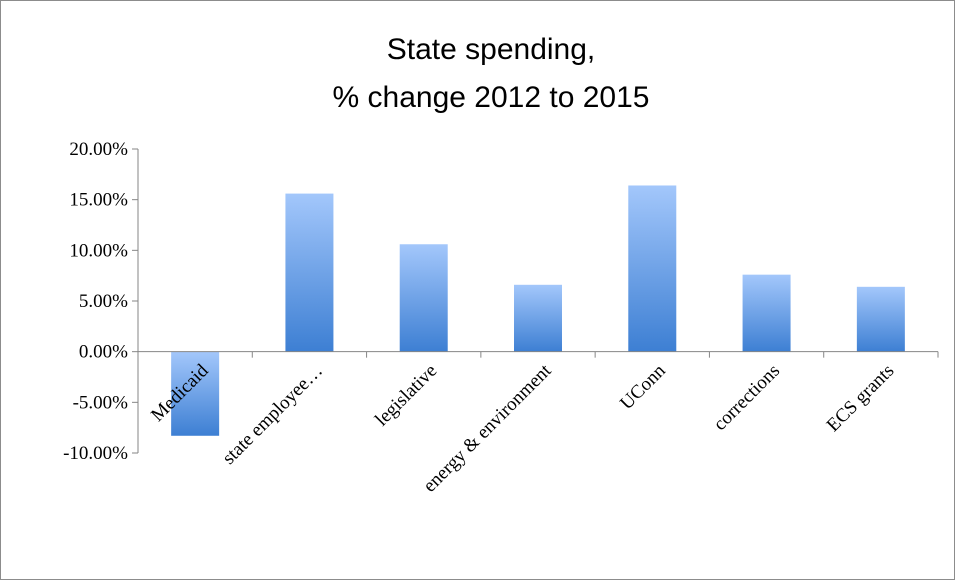  What do you see at coordinates (487, 428) in the screenshot?
I see `category-label: energy & environment` at bounding box center [487, 428].